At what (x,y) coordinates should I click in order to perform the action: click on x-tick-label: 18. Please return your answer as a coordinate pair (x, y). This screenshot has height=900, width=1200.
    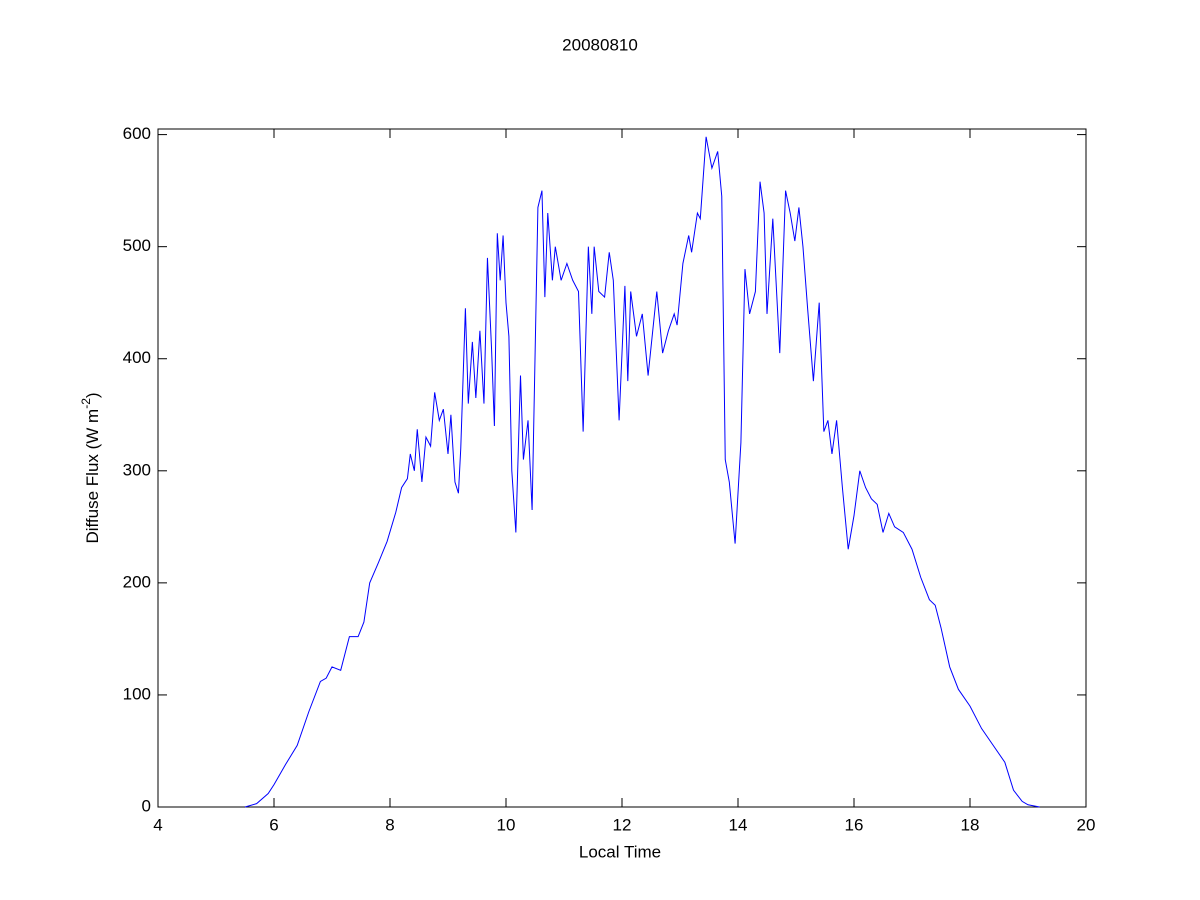
    Looking at the image, I should click on (970, 824).